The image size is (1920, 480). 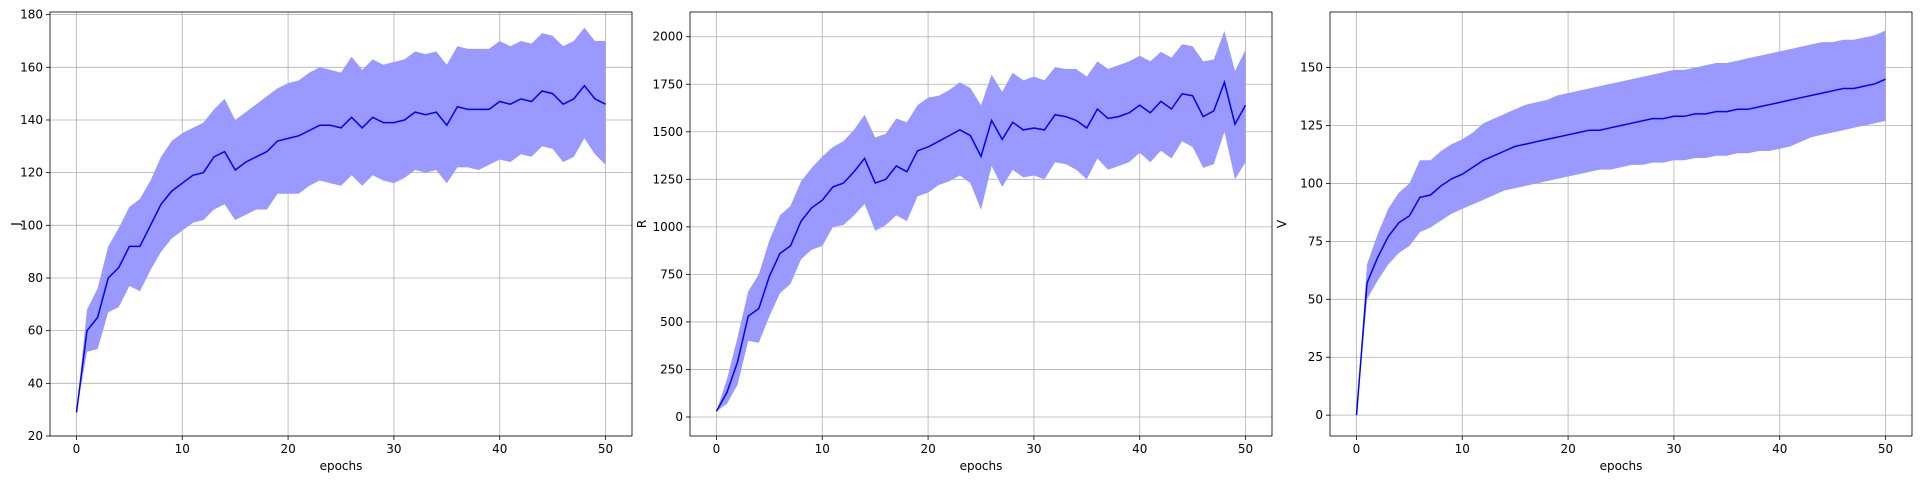 I want to click on y-tick-label: 180, so click(x=31, y=15).